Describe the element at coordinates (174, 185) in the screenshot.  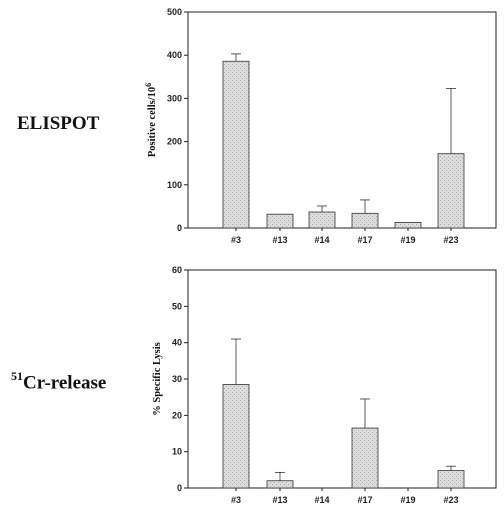
I see `y-tick-label: 100` at that location.